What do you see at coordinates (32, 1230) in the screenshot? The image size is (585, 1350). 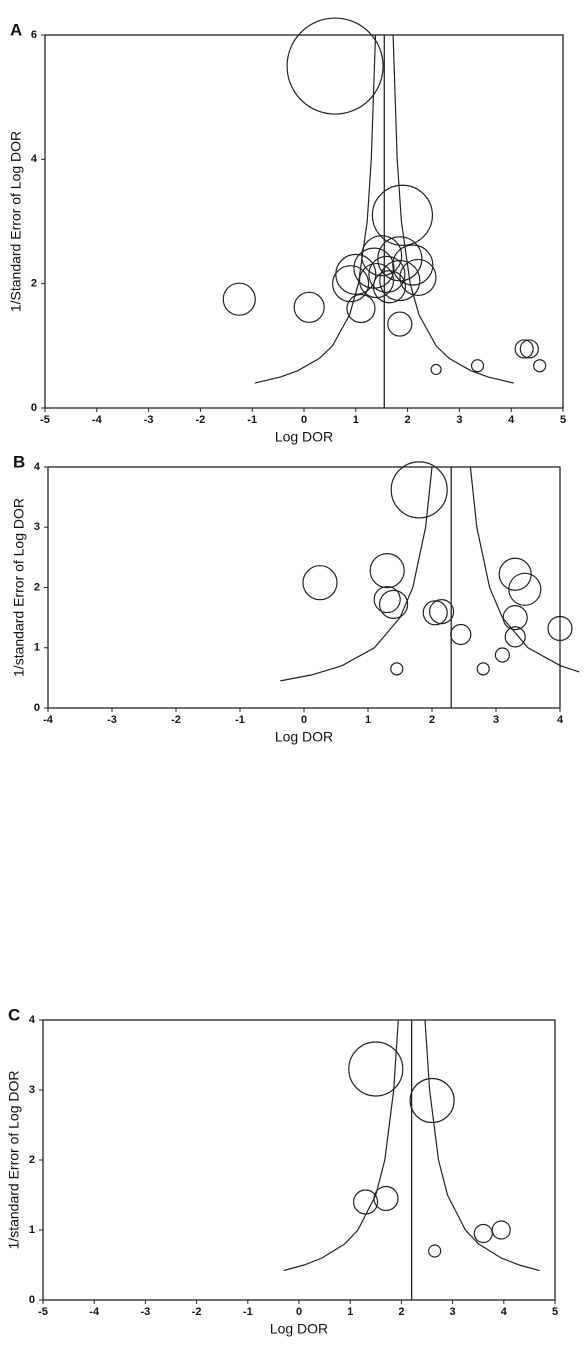 I see `y-tick-label: 1` at bounding box center [32, 1230].